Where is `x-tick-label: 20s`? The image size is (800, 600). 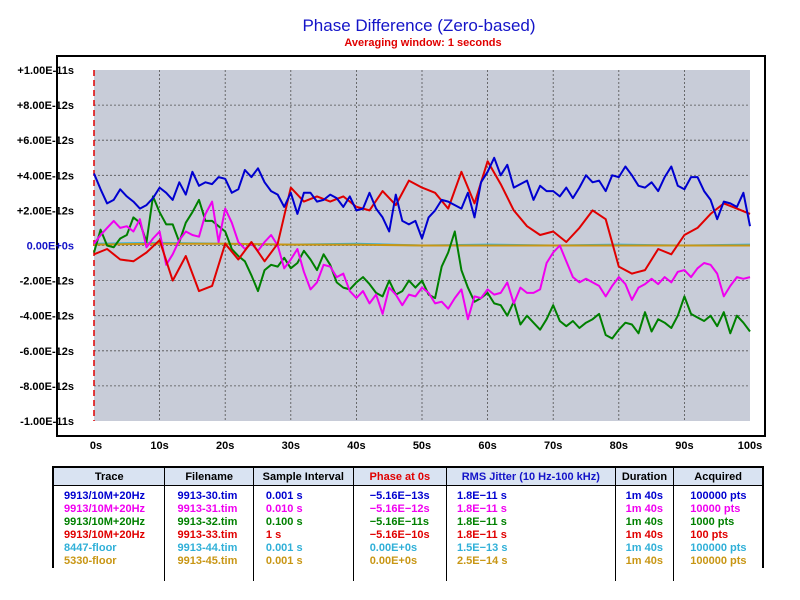
x-tick-label: 20s is located at coordinates (225, 446).